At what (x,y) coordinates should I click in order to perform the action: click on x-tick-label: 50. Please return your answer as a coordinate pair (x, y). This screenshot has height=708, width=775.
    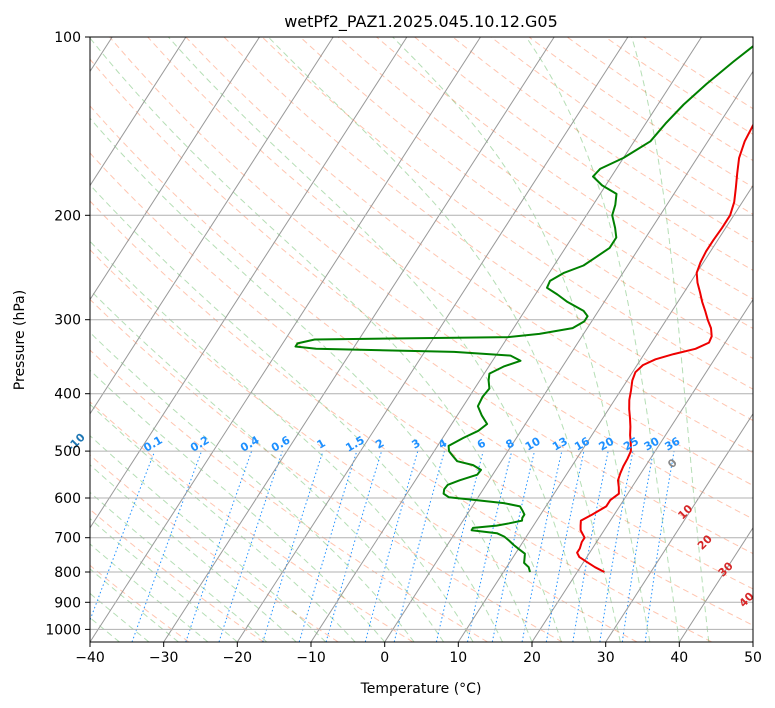
    Looking at the image, I should click on (753, 658).